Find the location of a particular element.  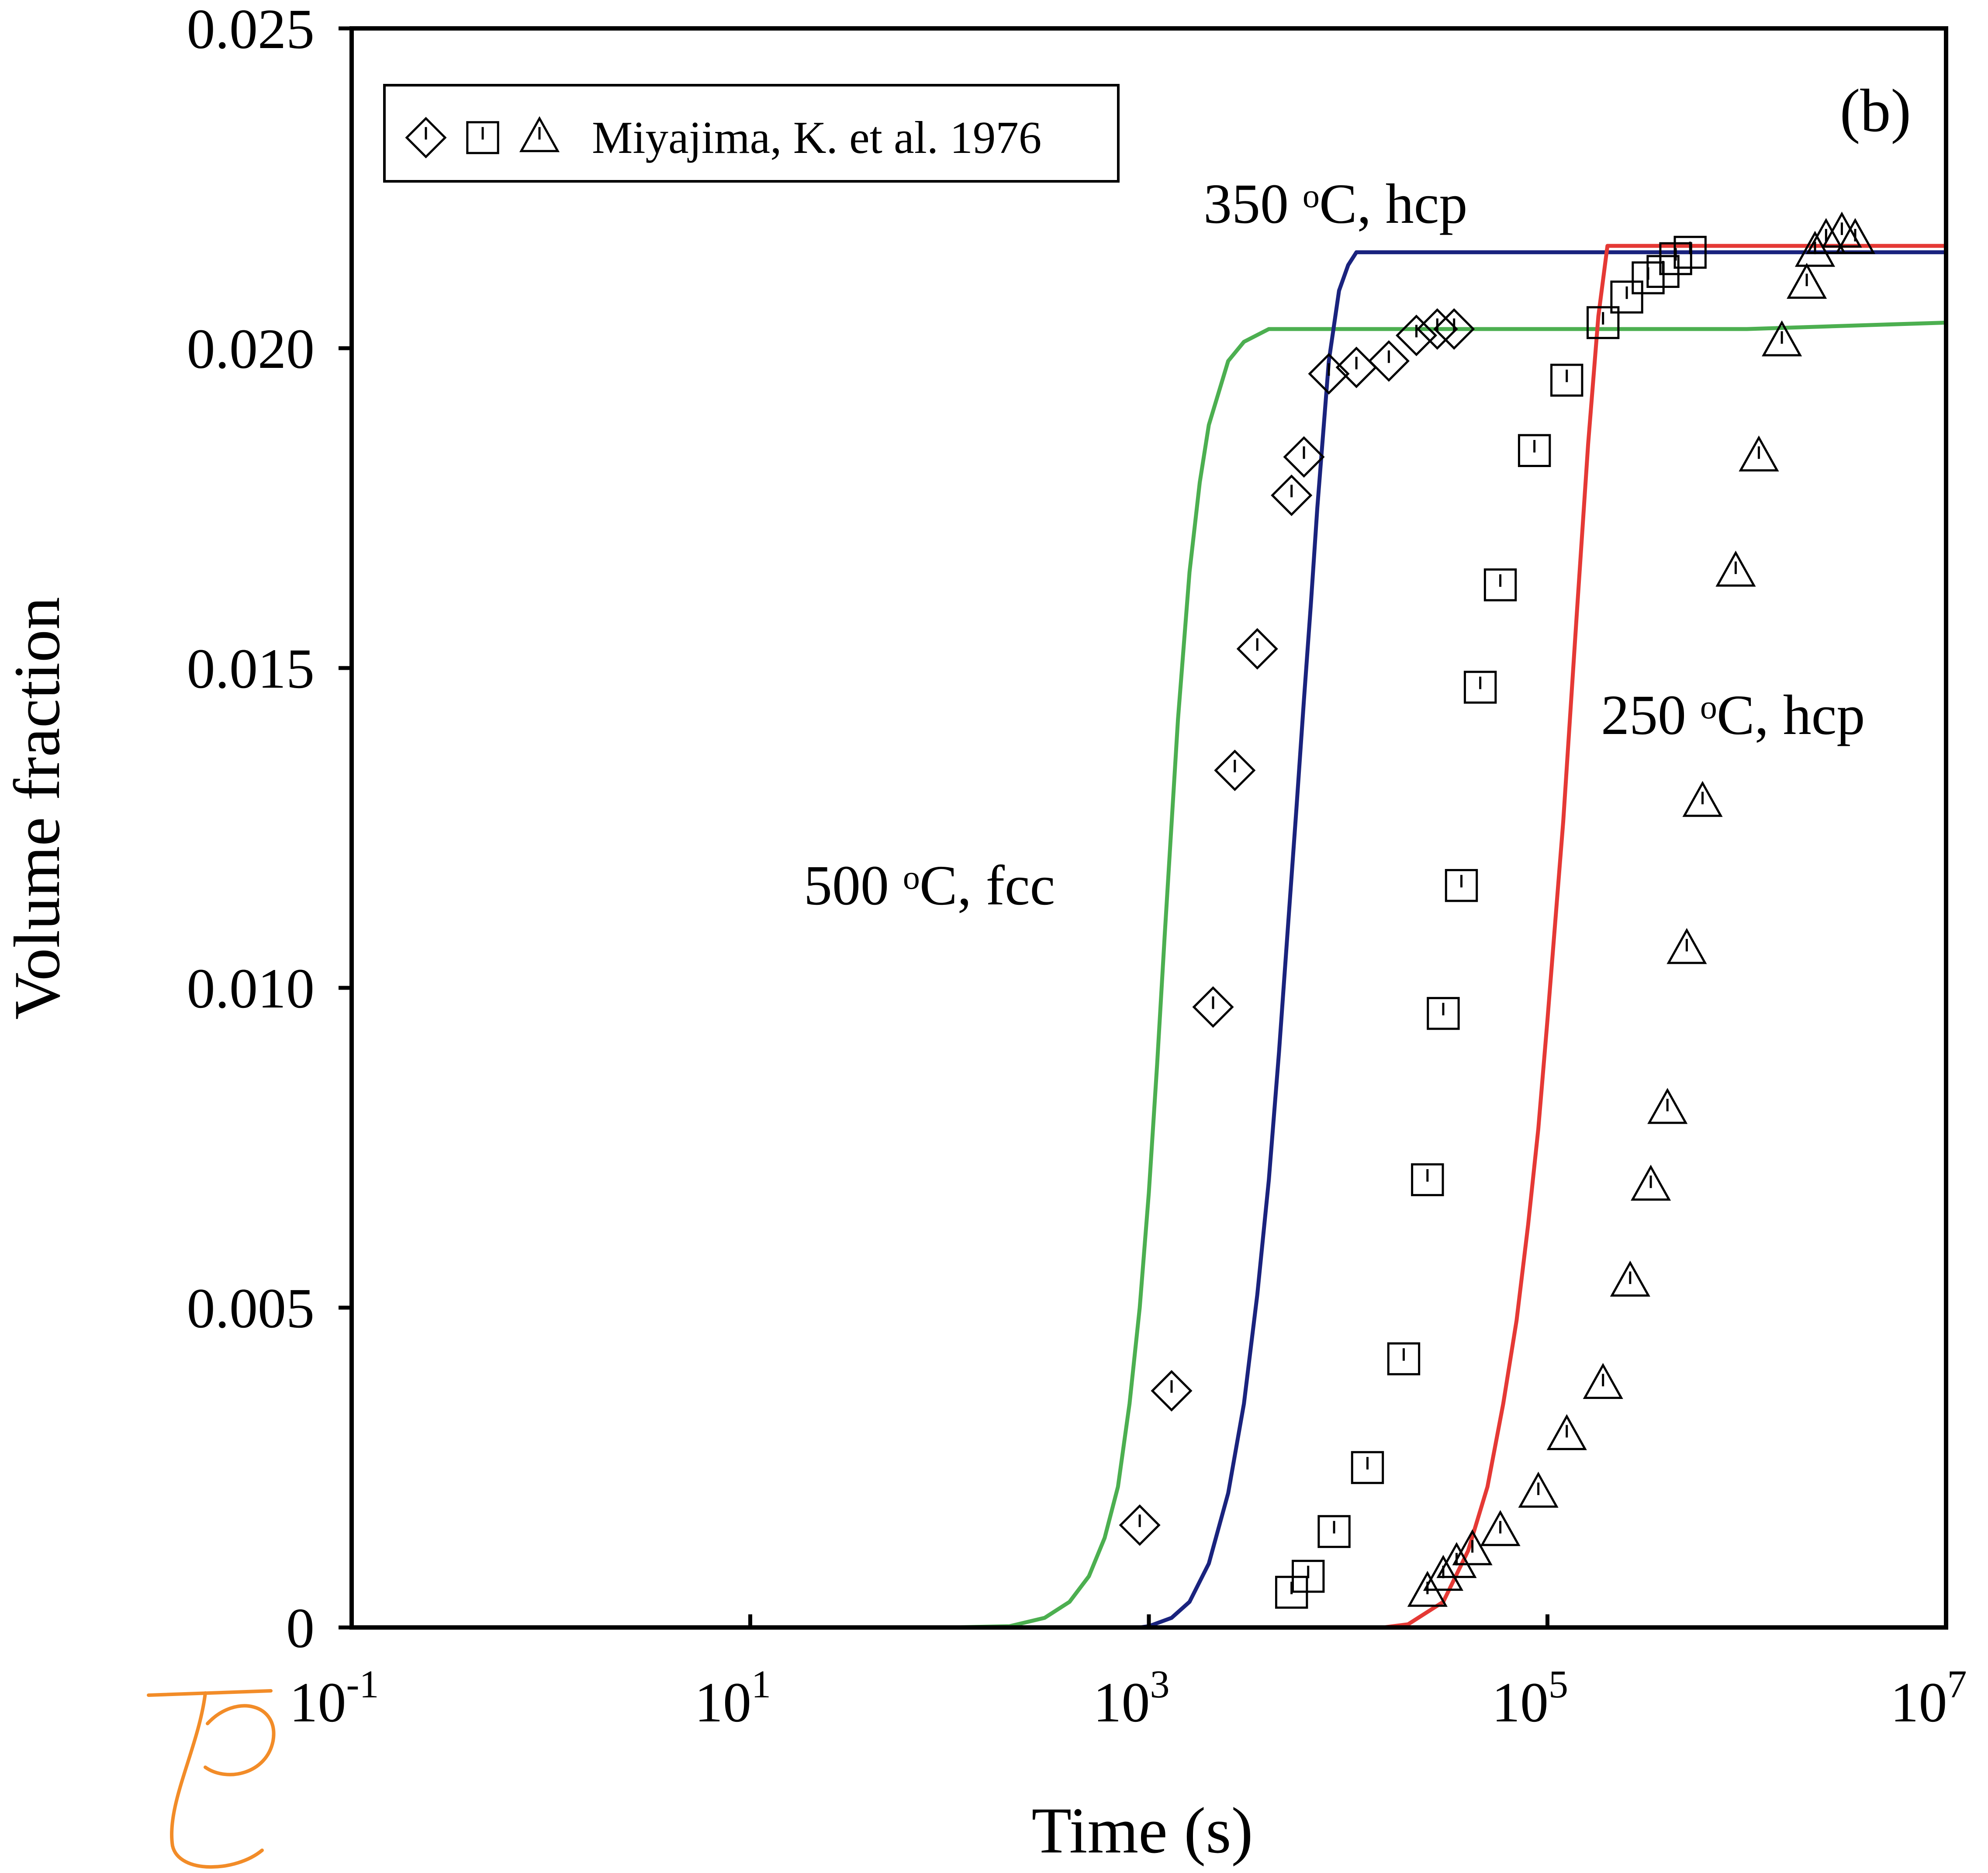

legend-square-icon is located at coordinates (482, 138).